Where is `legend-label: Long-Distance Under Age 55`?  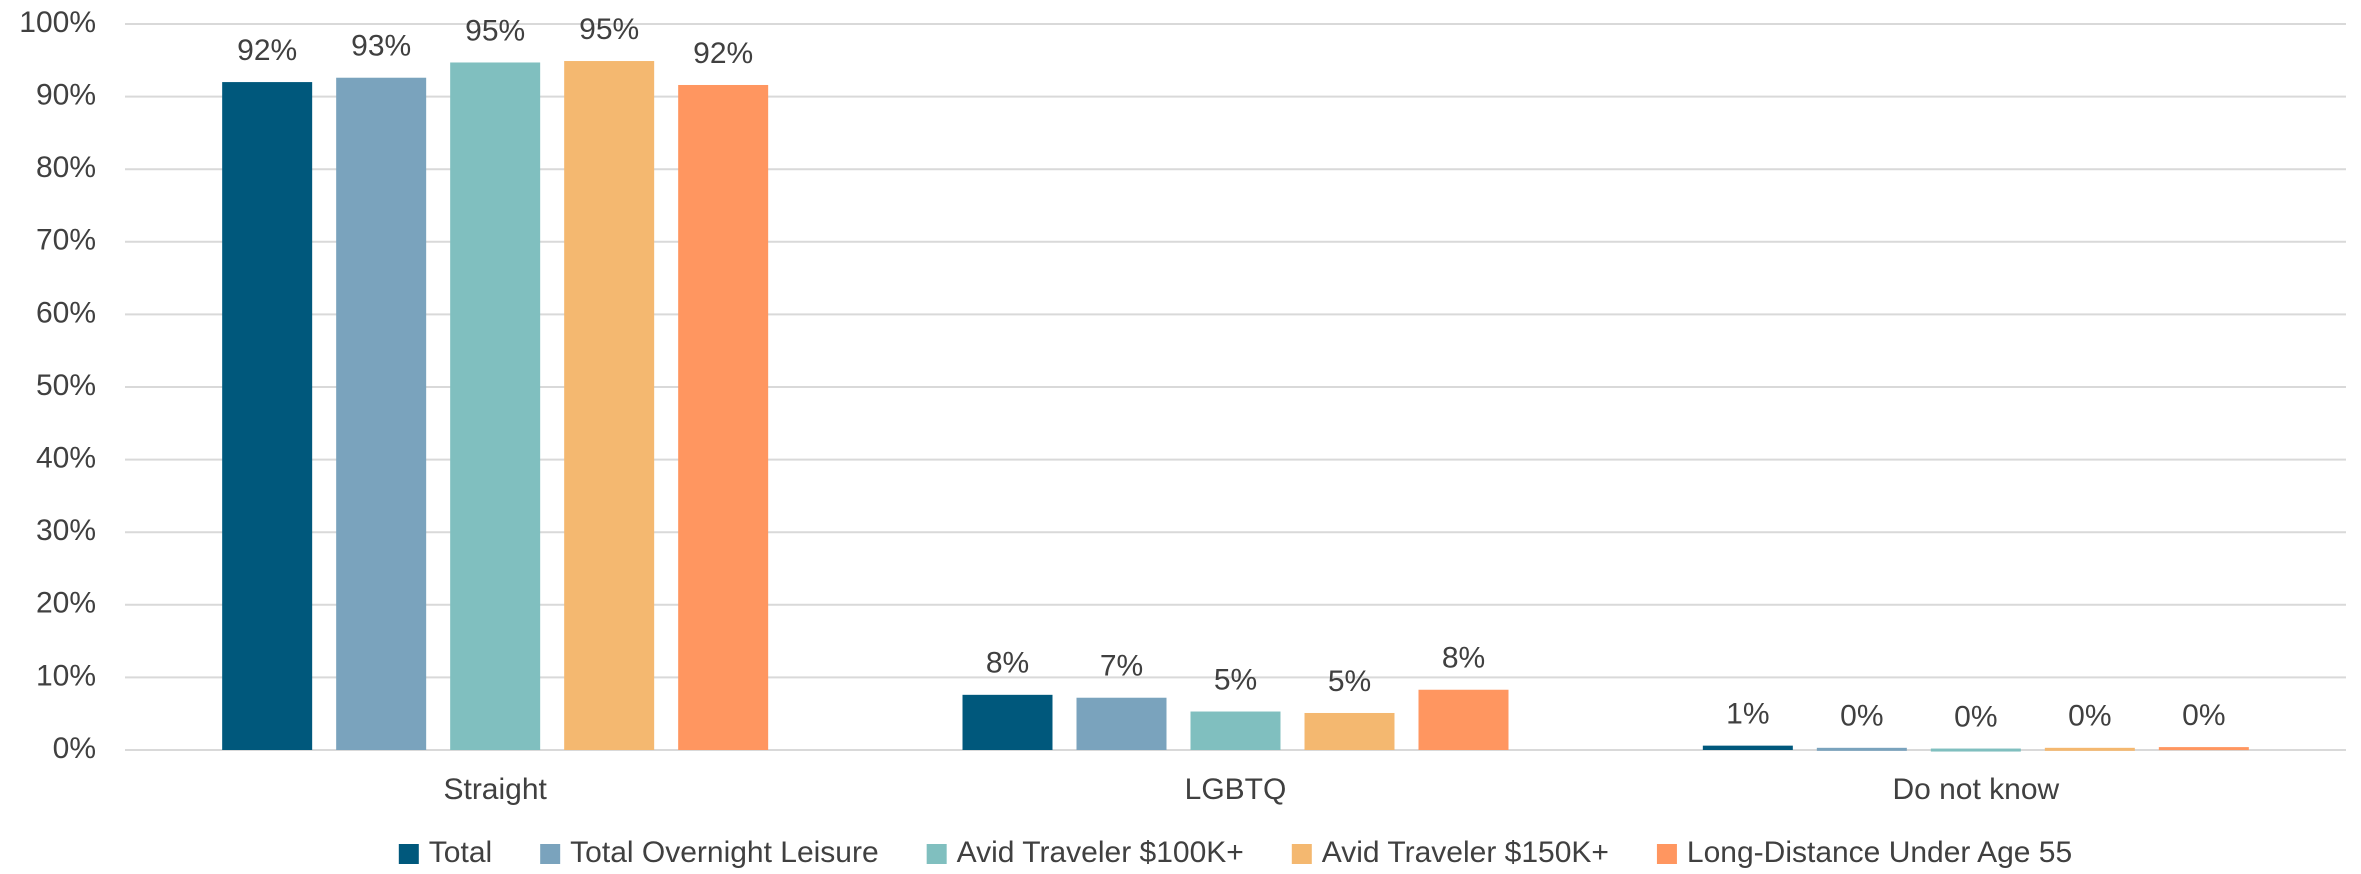
legend-label: Long-Distance Under Age 55 is located at coordinates (1879, 852).